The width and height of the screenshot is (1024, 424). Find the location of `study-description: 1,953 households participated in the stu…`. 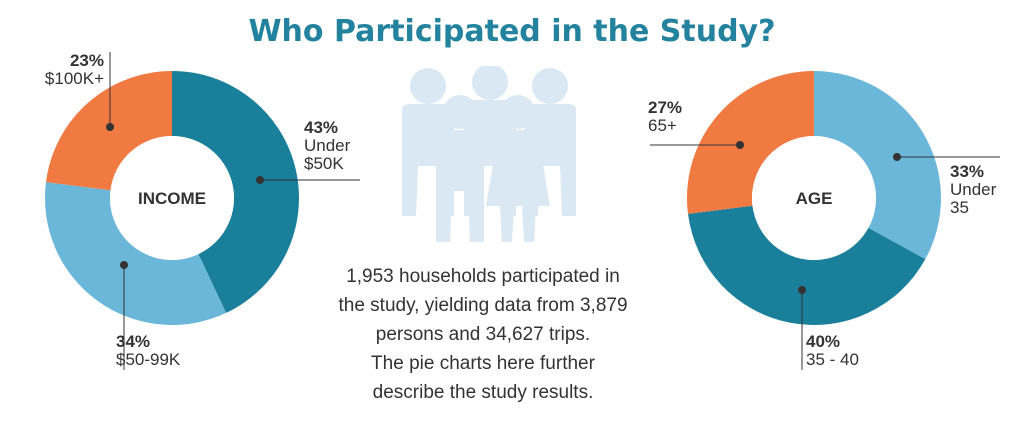

study-description: 1,953 households participated in the stu… is located at coordinates (483, 334).